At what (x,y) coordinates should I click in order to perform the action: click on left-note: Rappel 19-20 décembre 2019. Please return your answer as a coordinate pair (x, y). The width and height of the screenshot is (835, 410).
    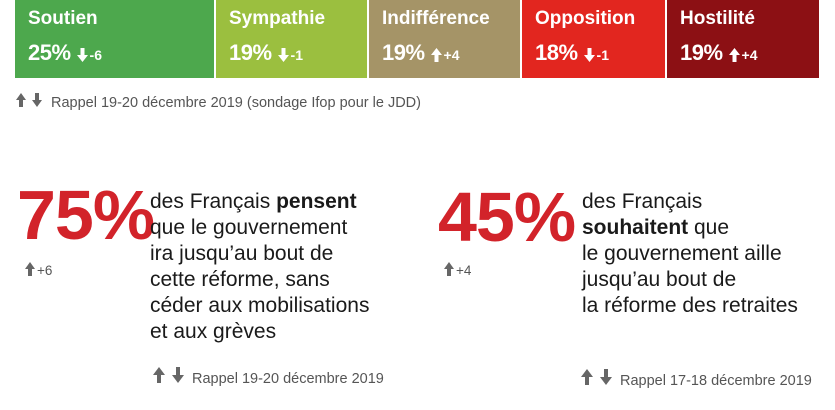
    Looking at the image, I should click on (268, 377).